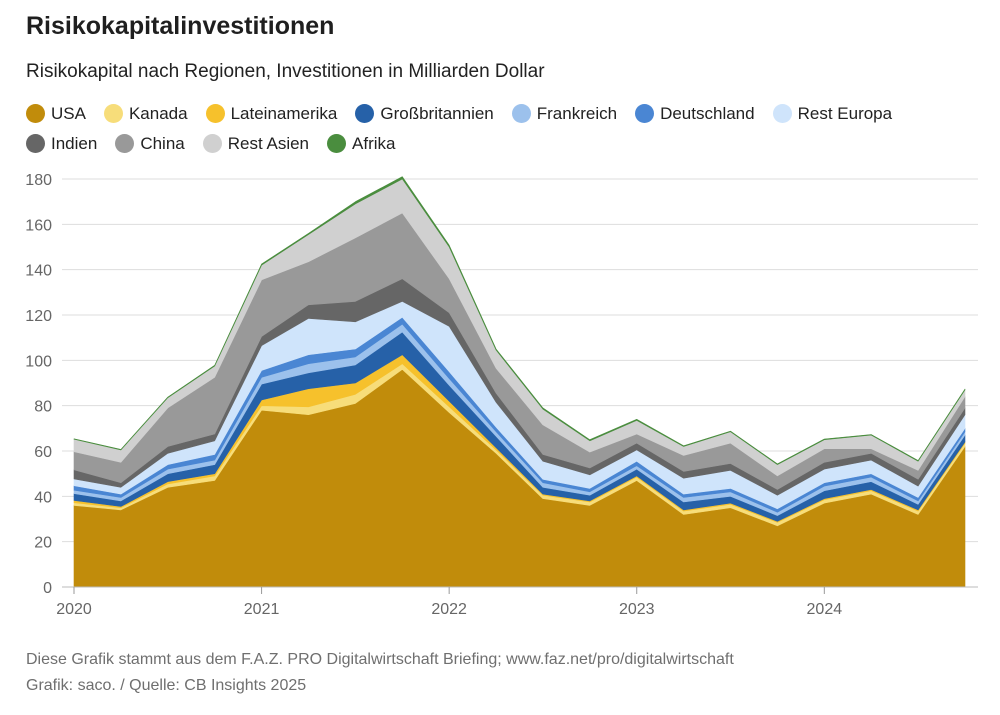  What do you see at coordinates (268, 143) in the screenshot?
I see `legend-label: Rest Asien` at bounding box center [268, 143].